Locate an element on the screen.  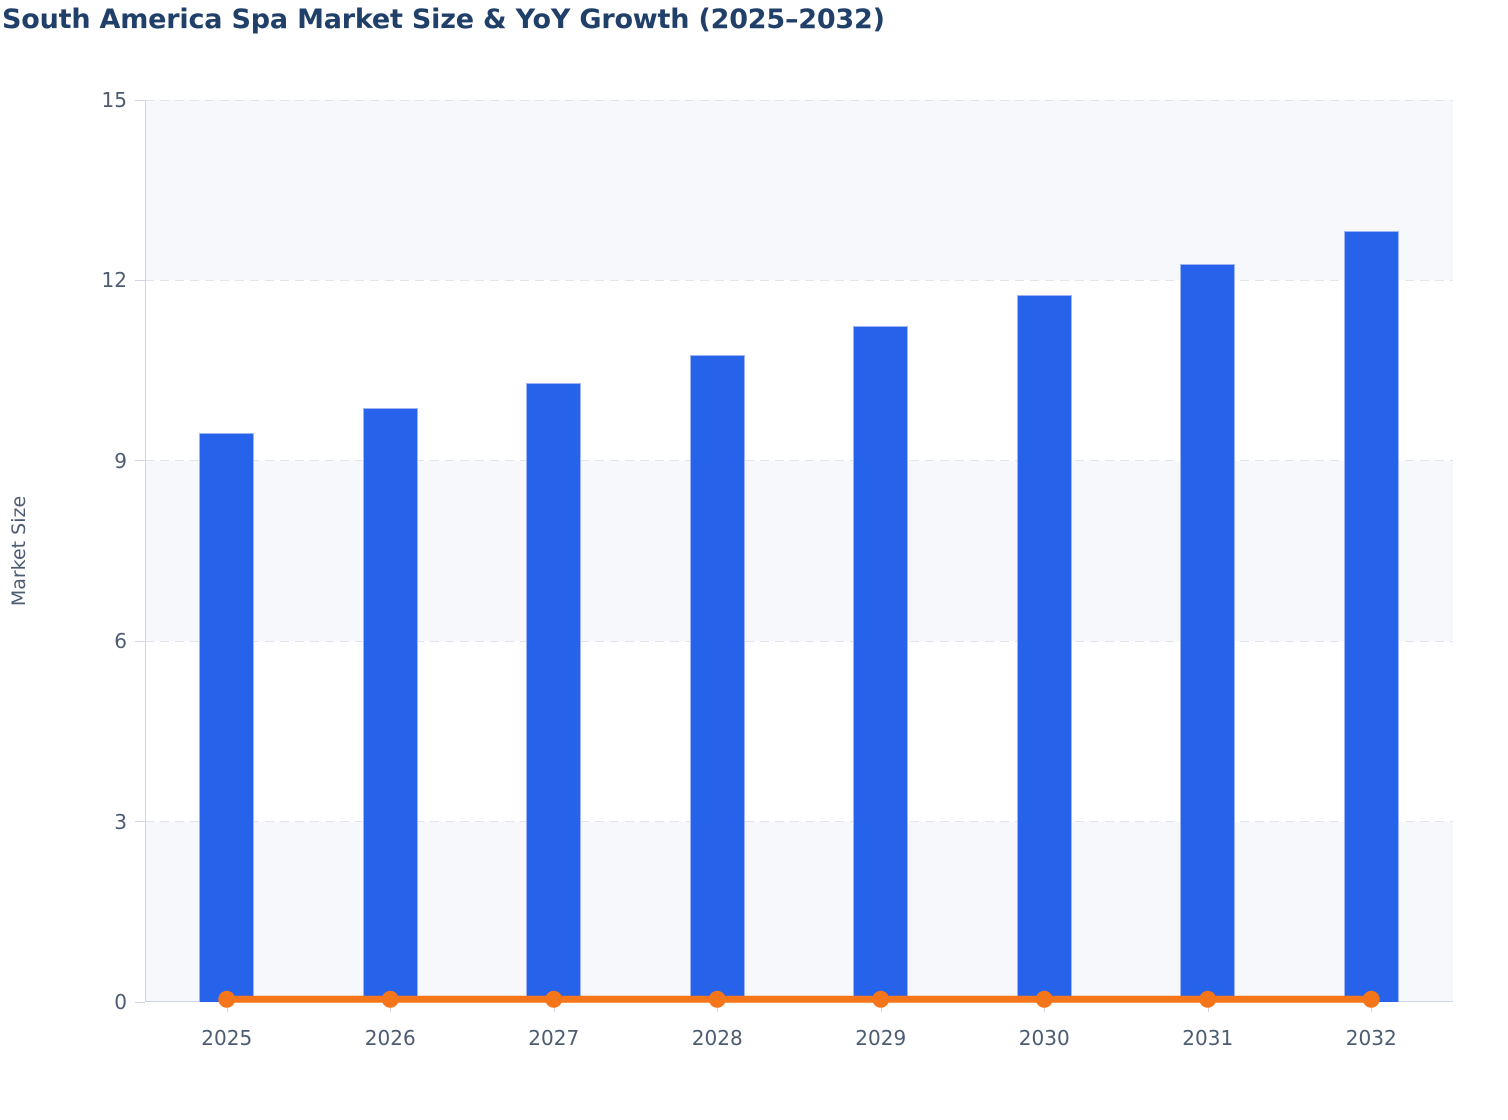
y-axis-label-0: 0 is located at coordinates (120, 1002).